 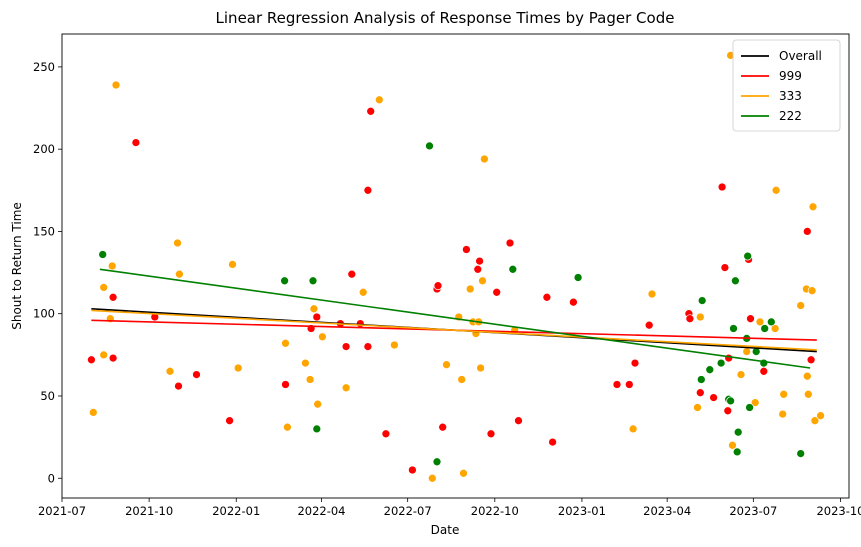 I want to click on x-tick-label: 2021-10, so click(x=149, y=511).